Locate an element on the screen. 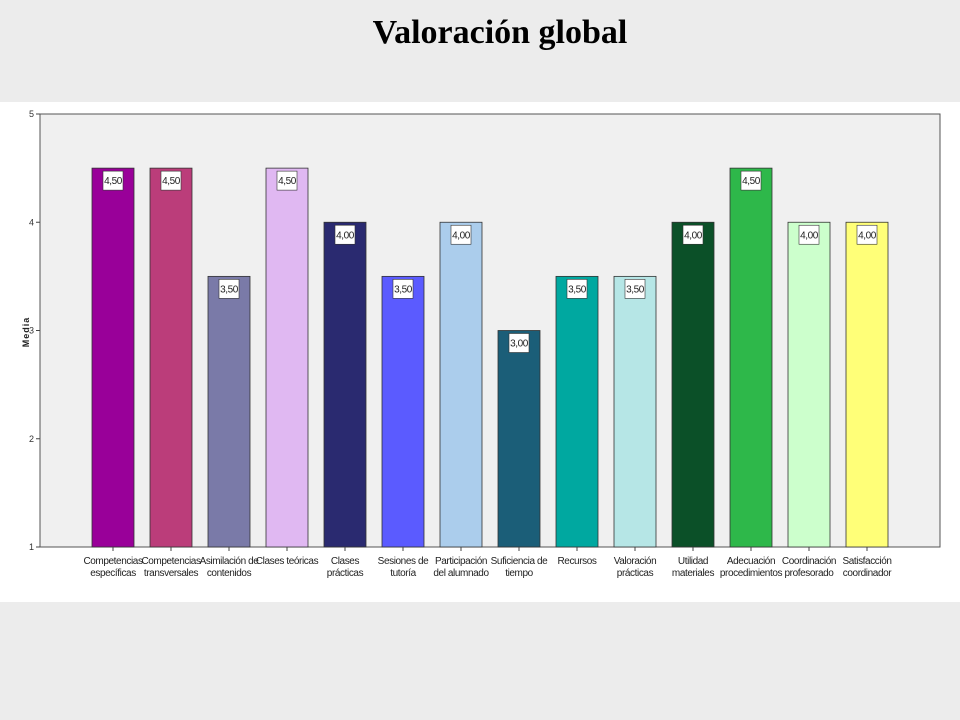  x-tick-label: tiempo is located at coordinates (519, 573).